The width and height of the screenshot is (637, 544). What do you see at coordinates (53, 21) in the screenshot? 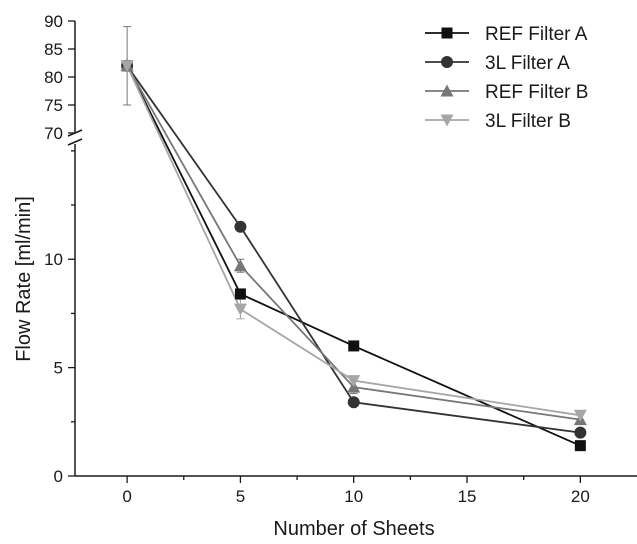
I see `y-tick-label: 90` at bounding box center [53, 21].